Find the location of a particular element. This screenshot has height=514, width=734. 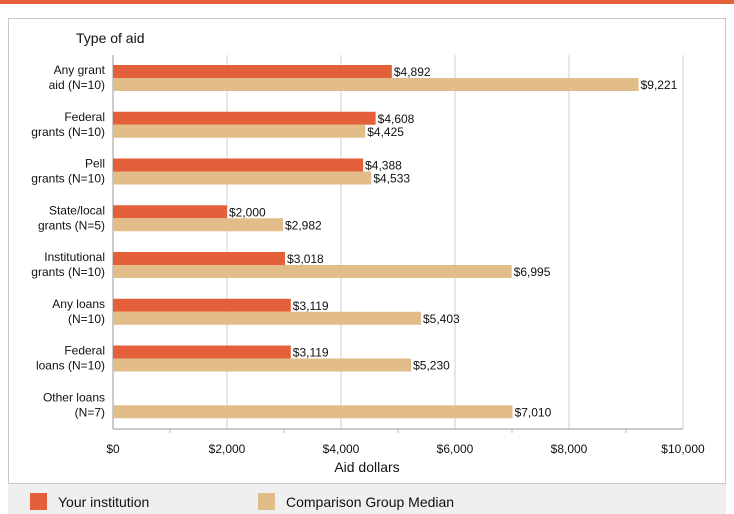

data-label: $4,533 is located at coordinates (391, 179).